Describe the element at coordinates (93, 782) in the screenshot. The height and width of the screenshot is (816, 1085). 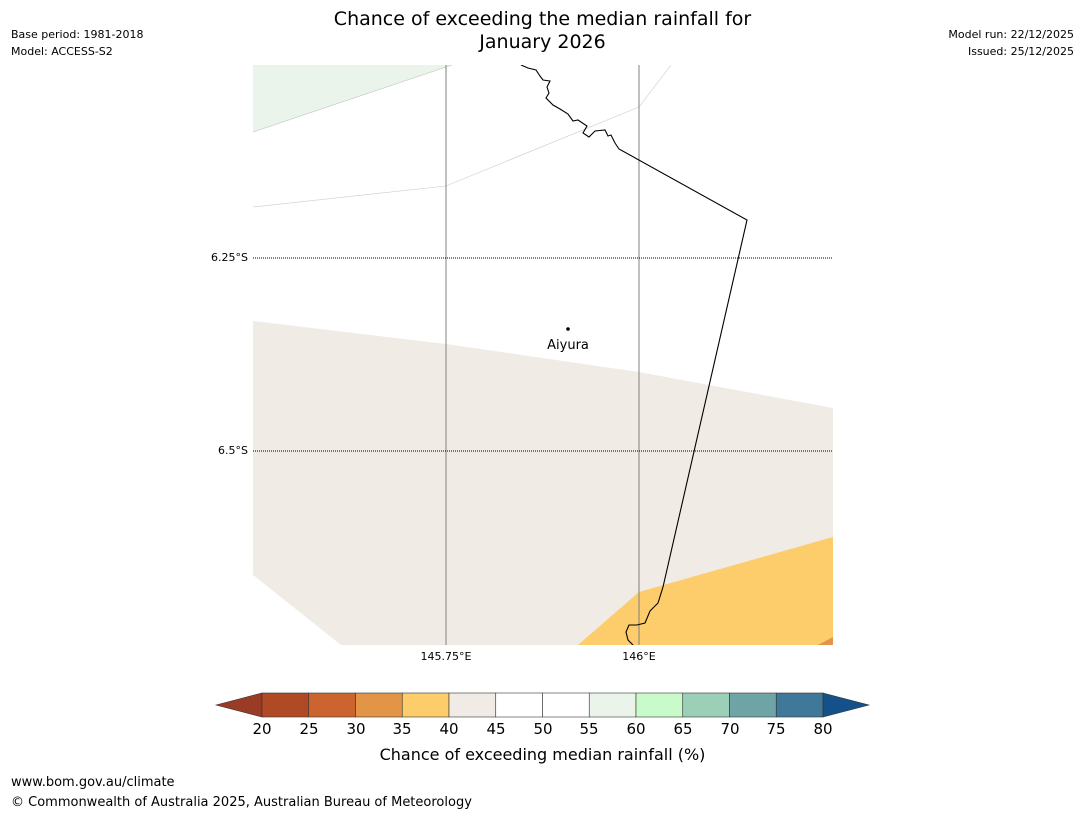
I see `footer-url: www.bom.gov.au/climate` at that location.